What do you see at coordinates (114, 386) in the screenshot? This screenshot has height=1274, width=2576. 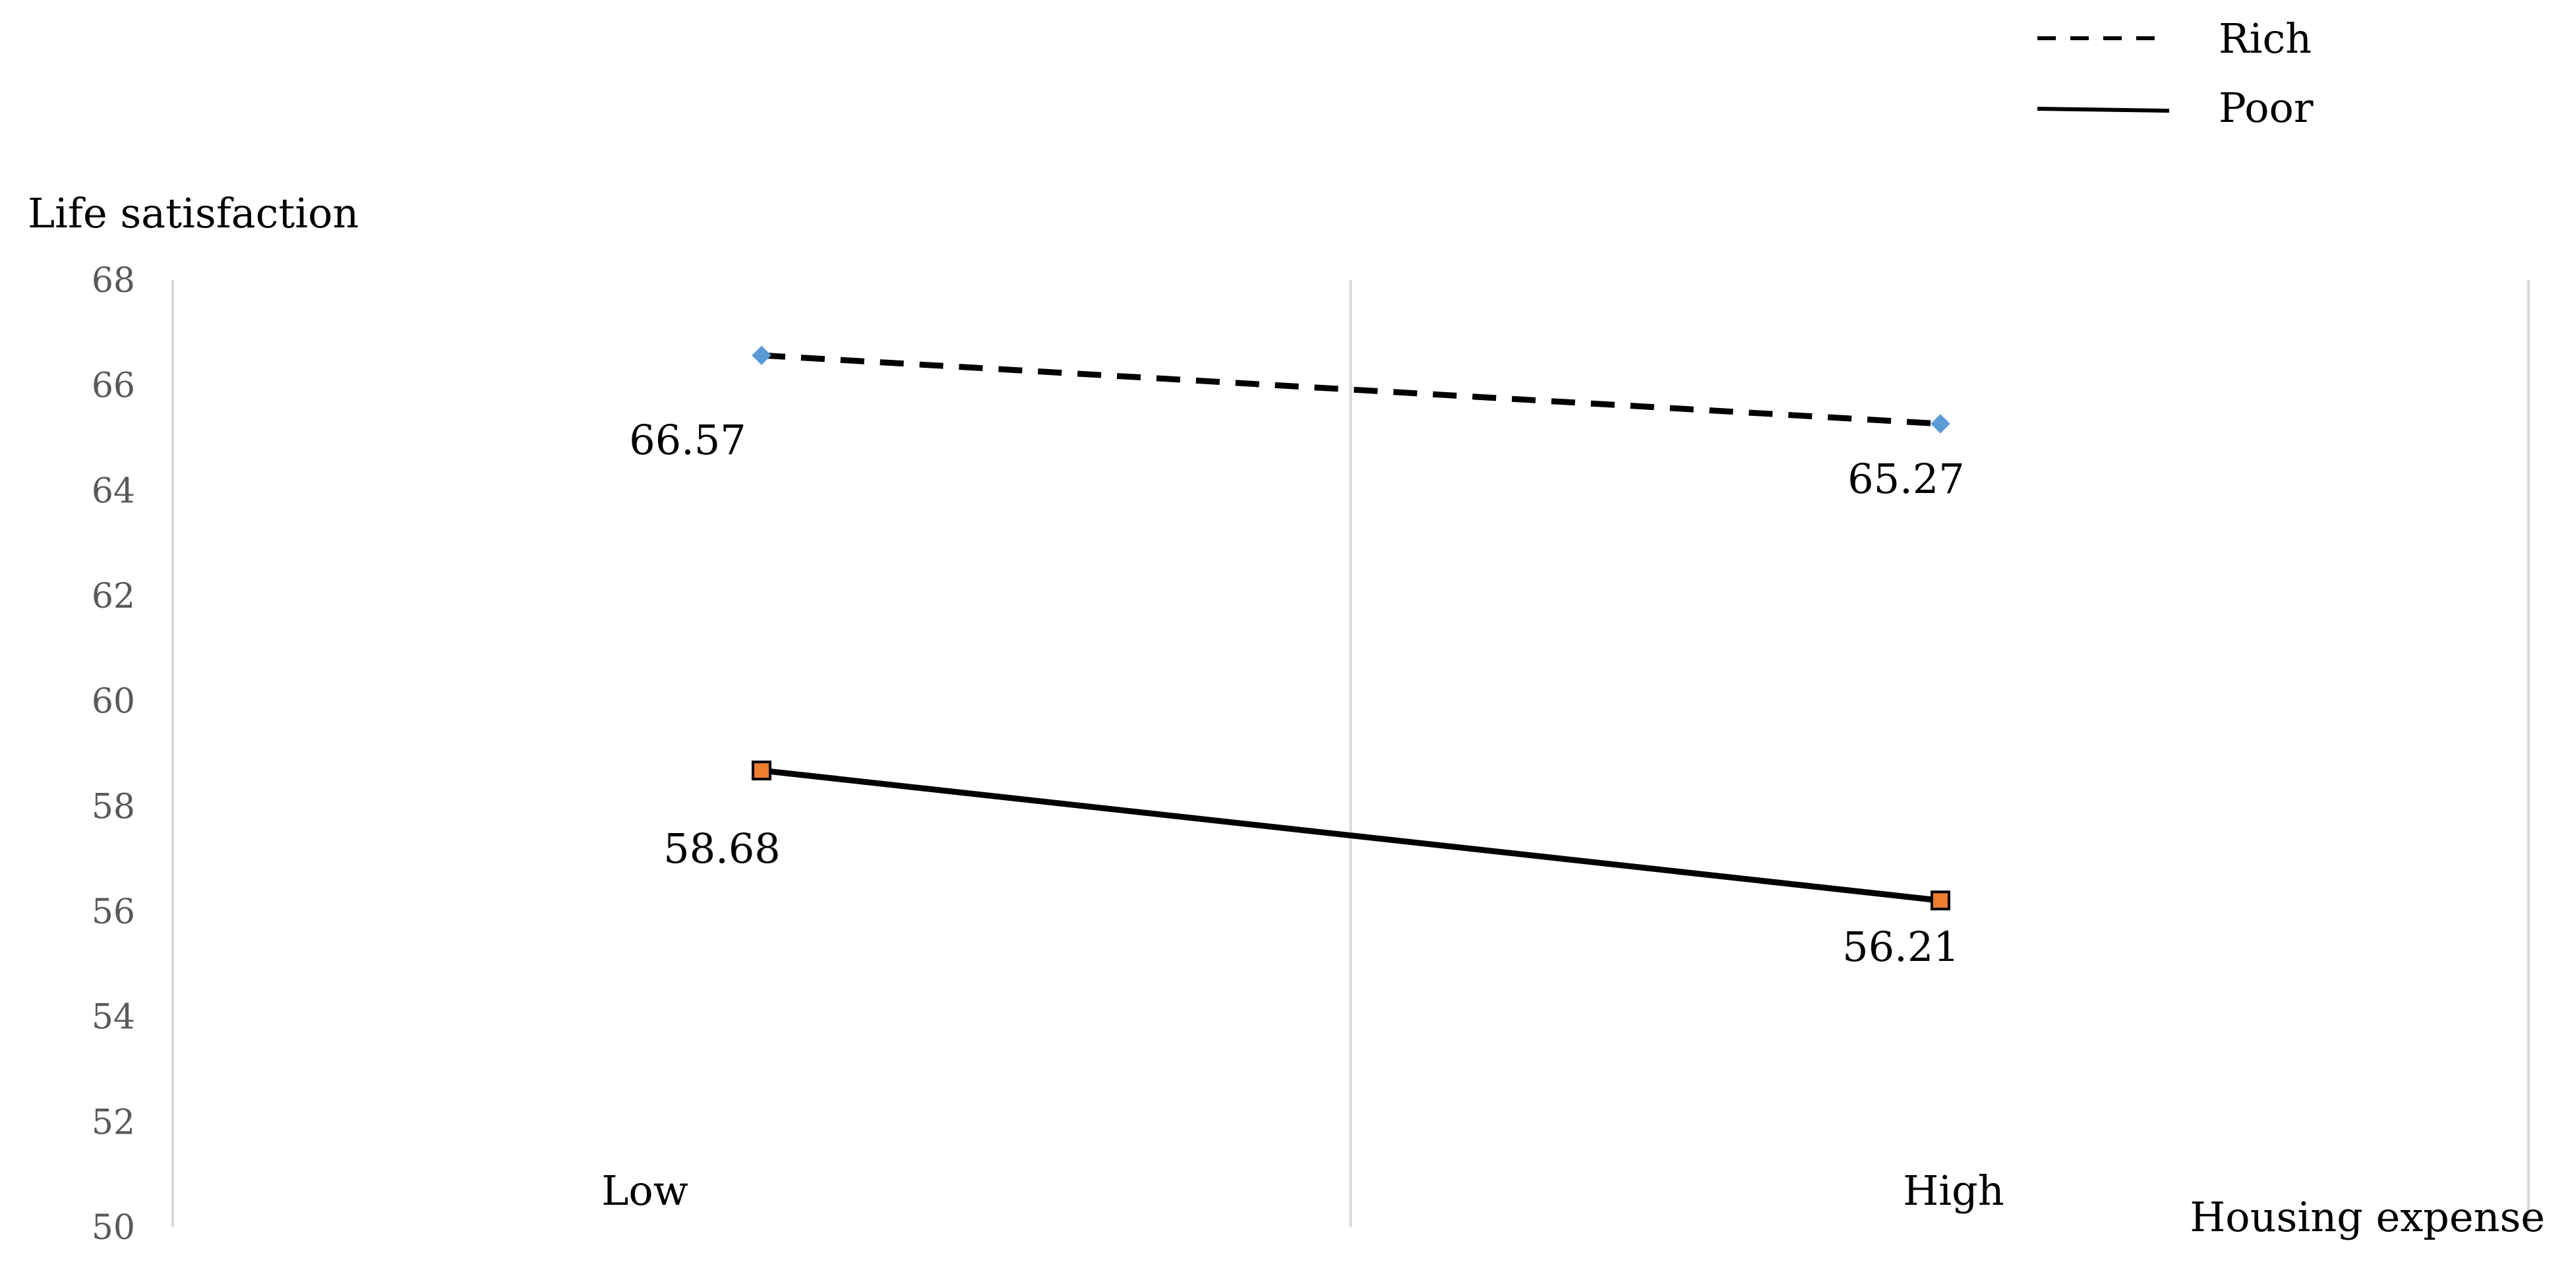 I see `y-tick-label: 66` at bounding box center [114, 386].